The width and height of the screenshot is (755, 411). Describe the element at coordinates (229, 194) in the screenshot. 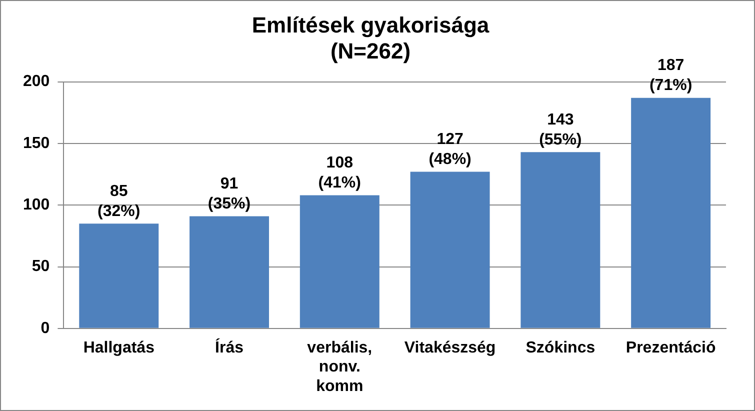

I see `data-label: 91 (35%)` at that location.